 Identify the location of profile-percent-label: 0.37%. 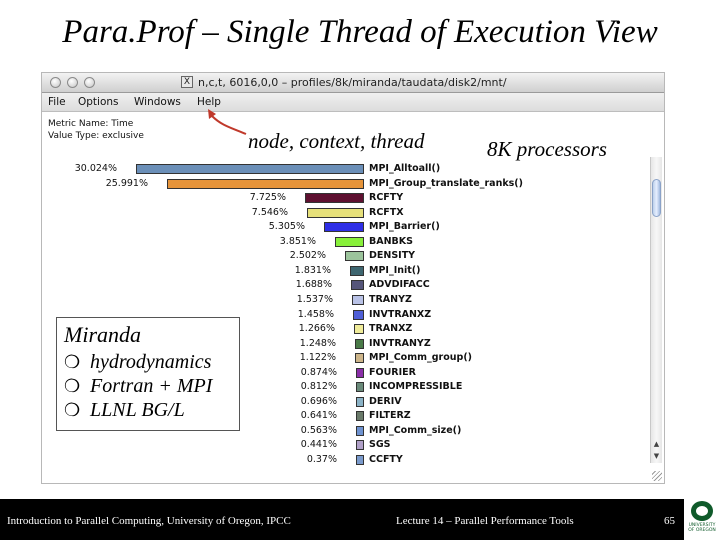
(321, 459).